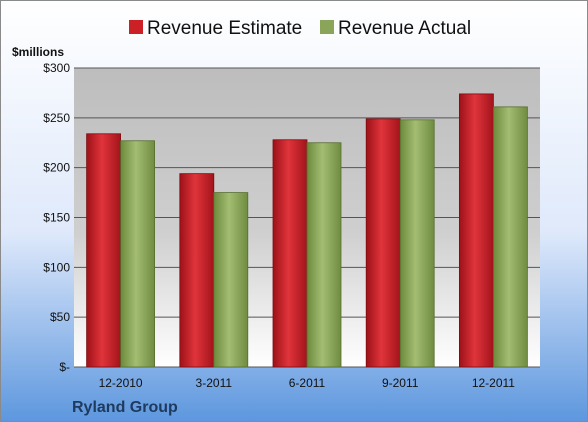 This screenshot has height=422, width=588. I want to click on x-tick-label: 9-2011, so click(400, 383).